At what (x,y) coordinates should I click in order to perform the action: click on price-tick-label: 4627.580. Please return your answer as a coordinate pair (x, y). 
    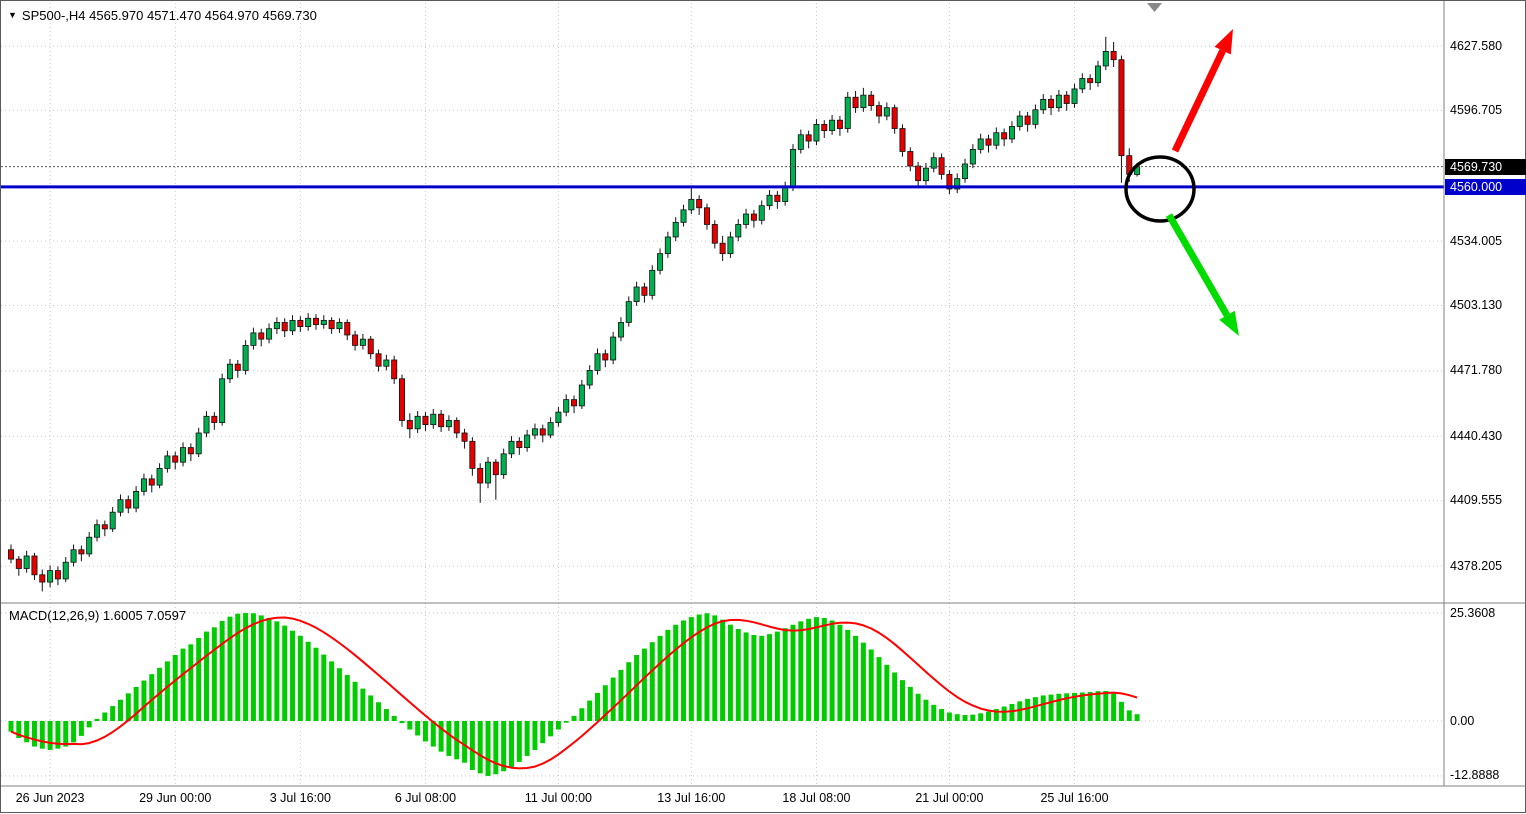
    Looking at the image, I should click on (1476, 45).